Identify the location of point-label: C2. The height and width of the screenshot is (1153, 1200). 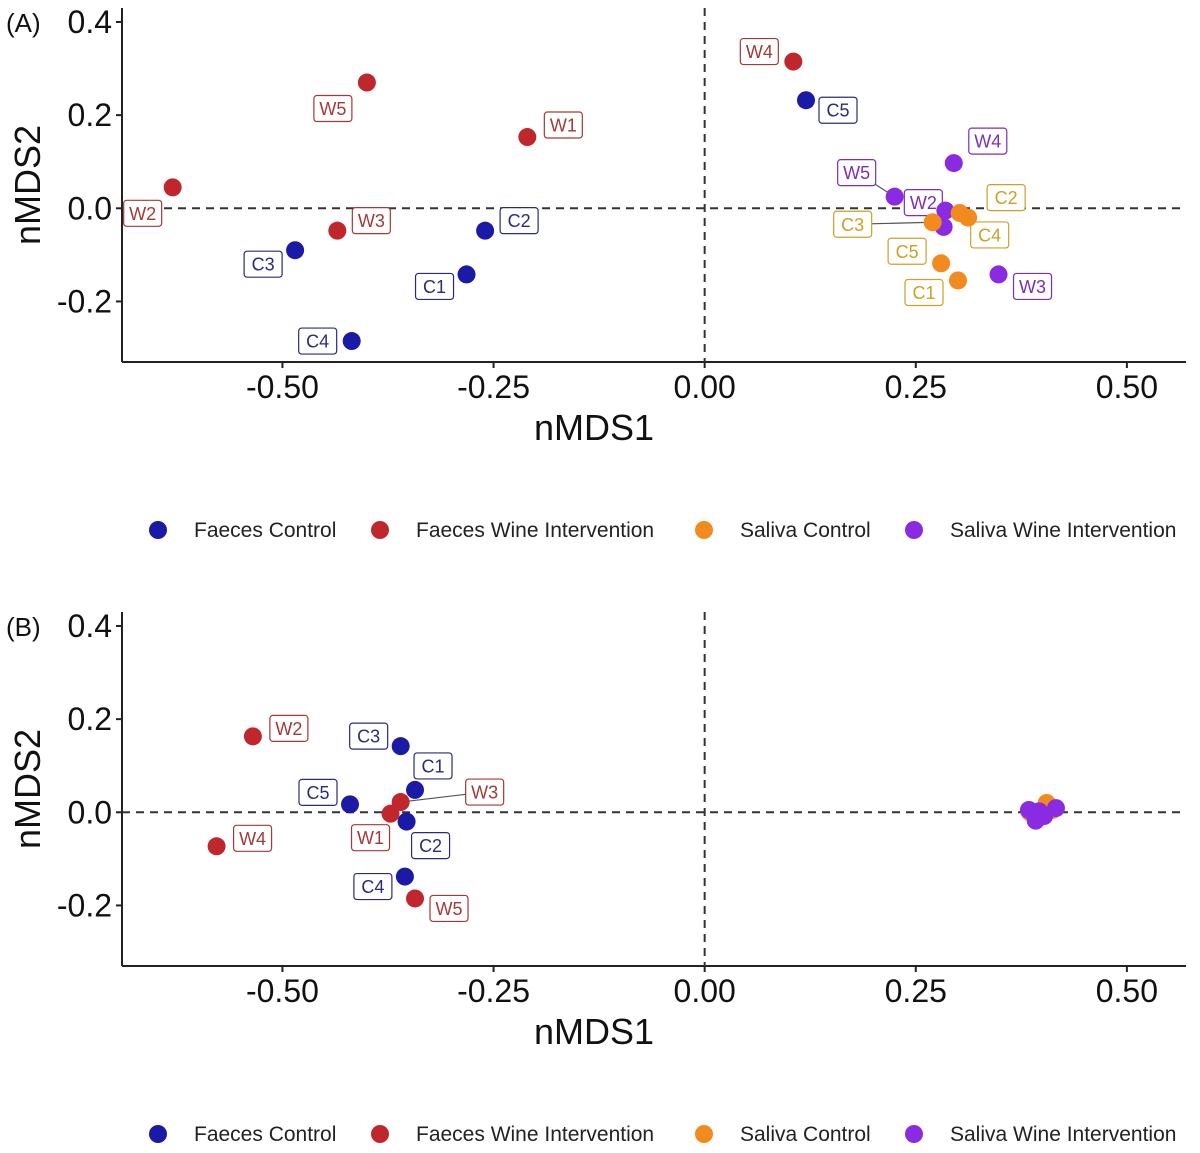
(519, 221).